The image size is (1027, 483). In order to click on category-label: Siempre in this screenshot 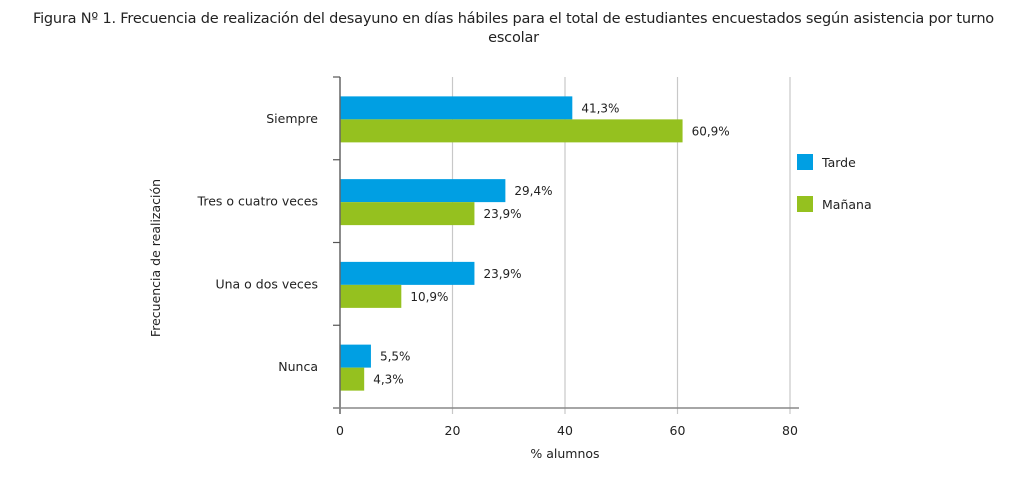, I will do `click(292, 118)`.